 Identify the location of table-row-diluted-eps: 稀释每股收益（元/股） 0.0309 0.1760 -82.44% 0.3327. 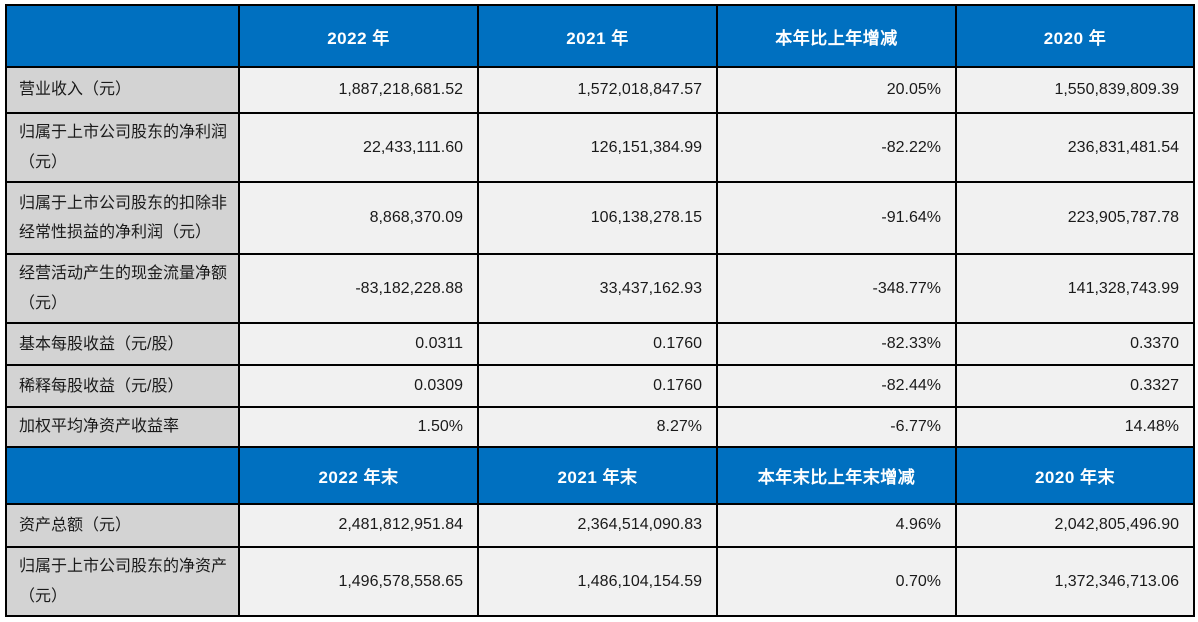
(600, 386).